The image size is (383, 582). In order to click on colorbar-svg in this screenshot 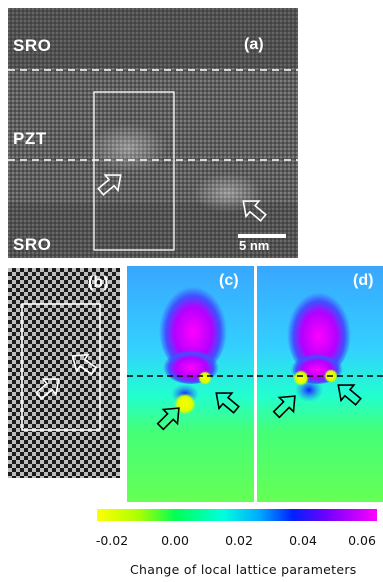, I will do `click(237, 515)`.